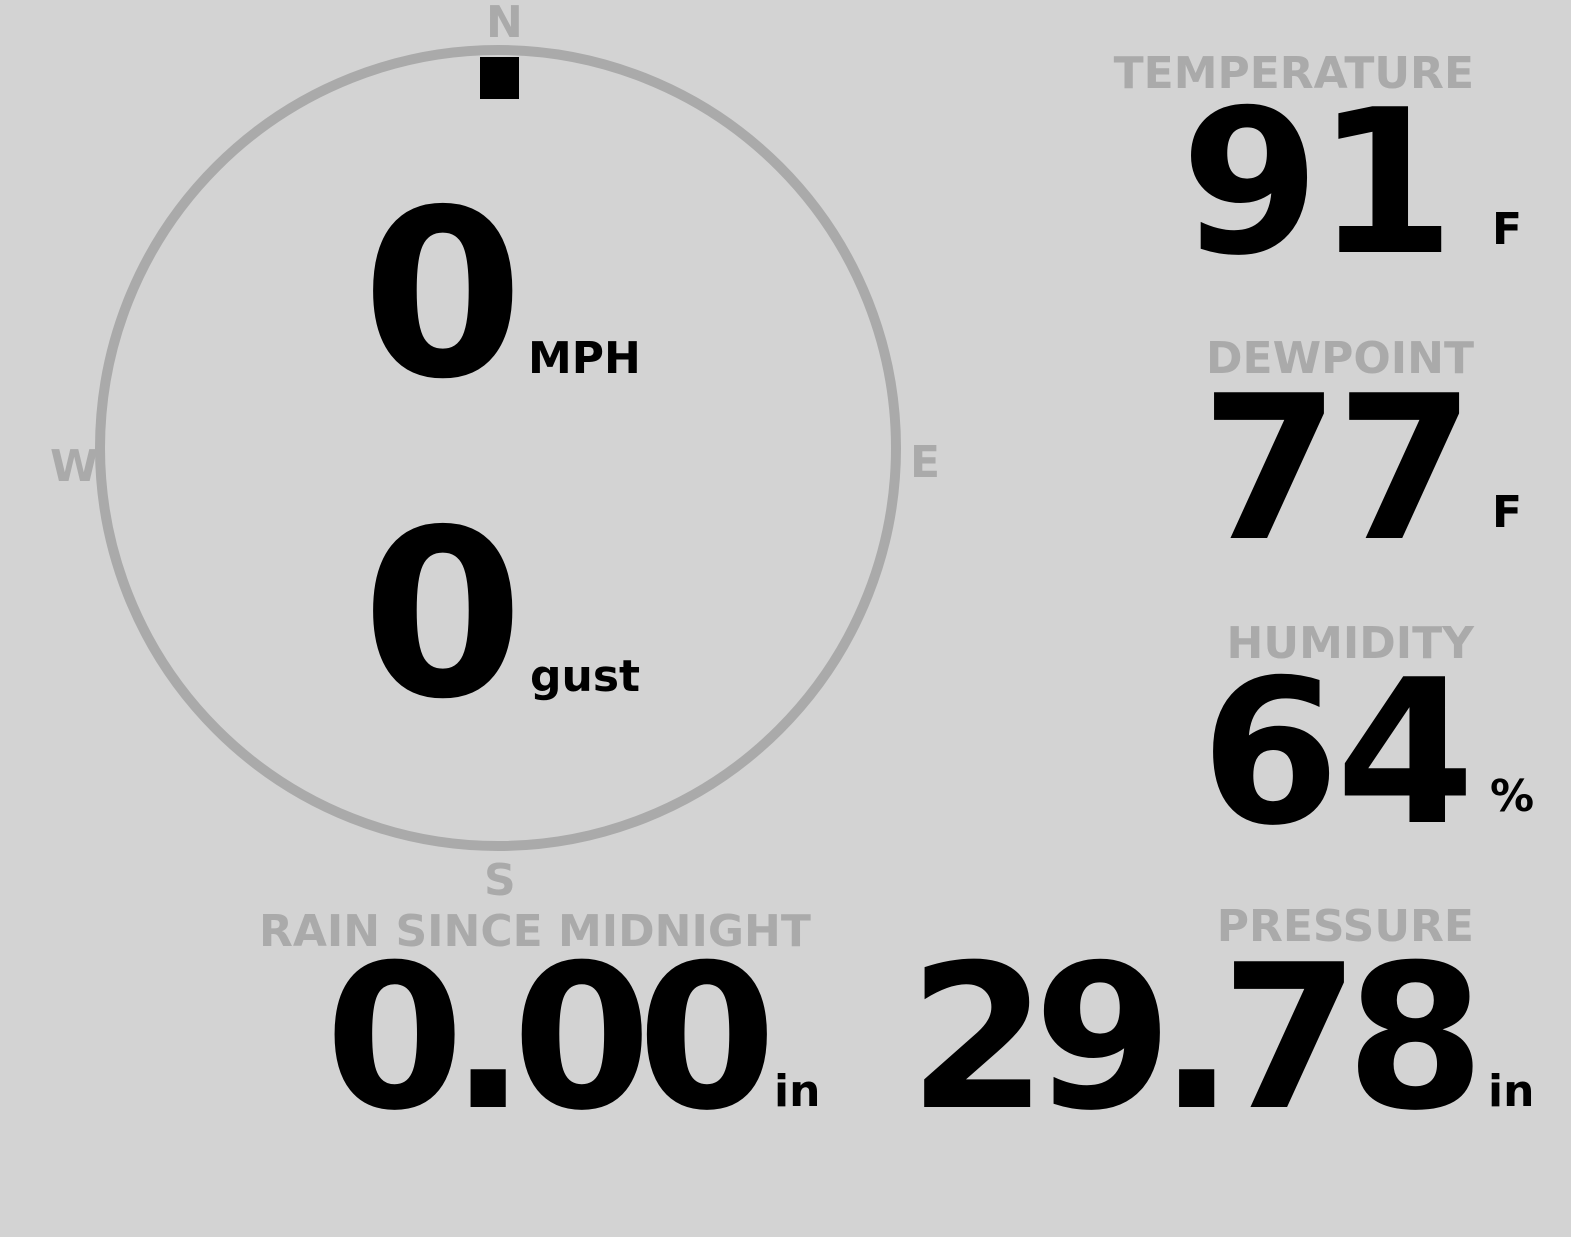  What do you see at coordinates (1340, 358) in the screenshot?
I see `dewpoint-label: DEWPOINT` at bounding box center [1340, 358].